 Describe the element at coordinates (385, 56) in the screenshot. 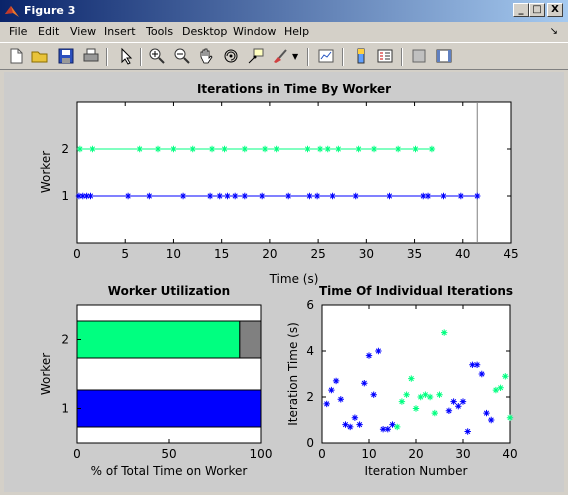

I see `legend-icon` at that location.